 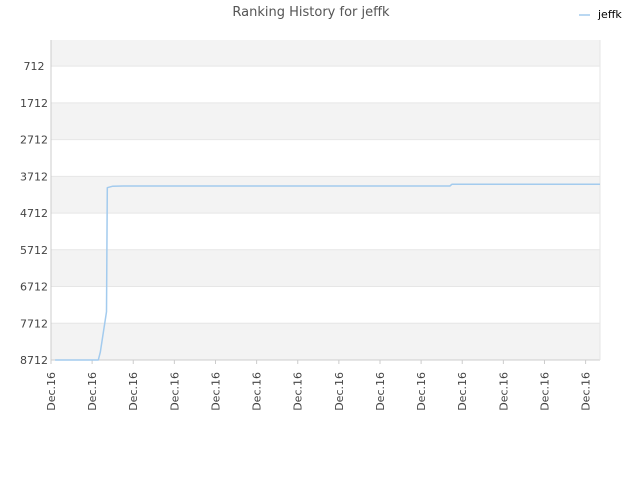 What do you see at coordinates (34, 103) in the screenshot?
I see `y-tick-label: 1712` at bounding box center [34, 103].